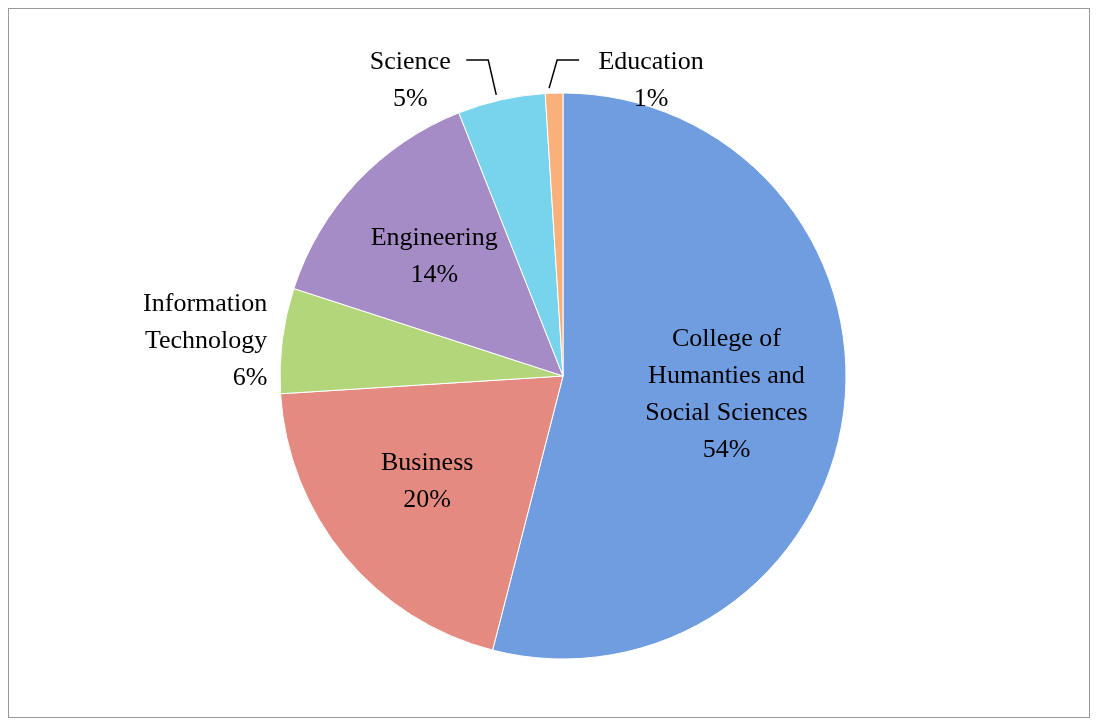 This screenshot has height=726, width=1098. What do you see at coordinates (205, 320) in the screenshot?
I see `slice-label: Information Technology` at bounding box center [205, 320].